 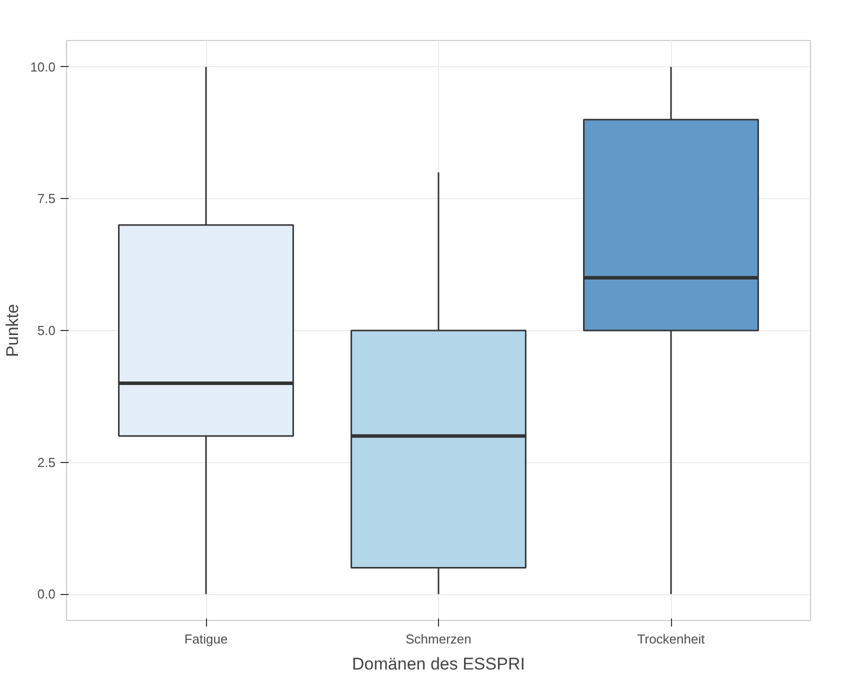 What do you see at coordinates (46, 594) in the screenshot?
I see `y-tick-label: 0.0` at bounding box center [46, 594].